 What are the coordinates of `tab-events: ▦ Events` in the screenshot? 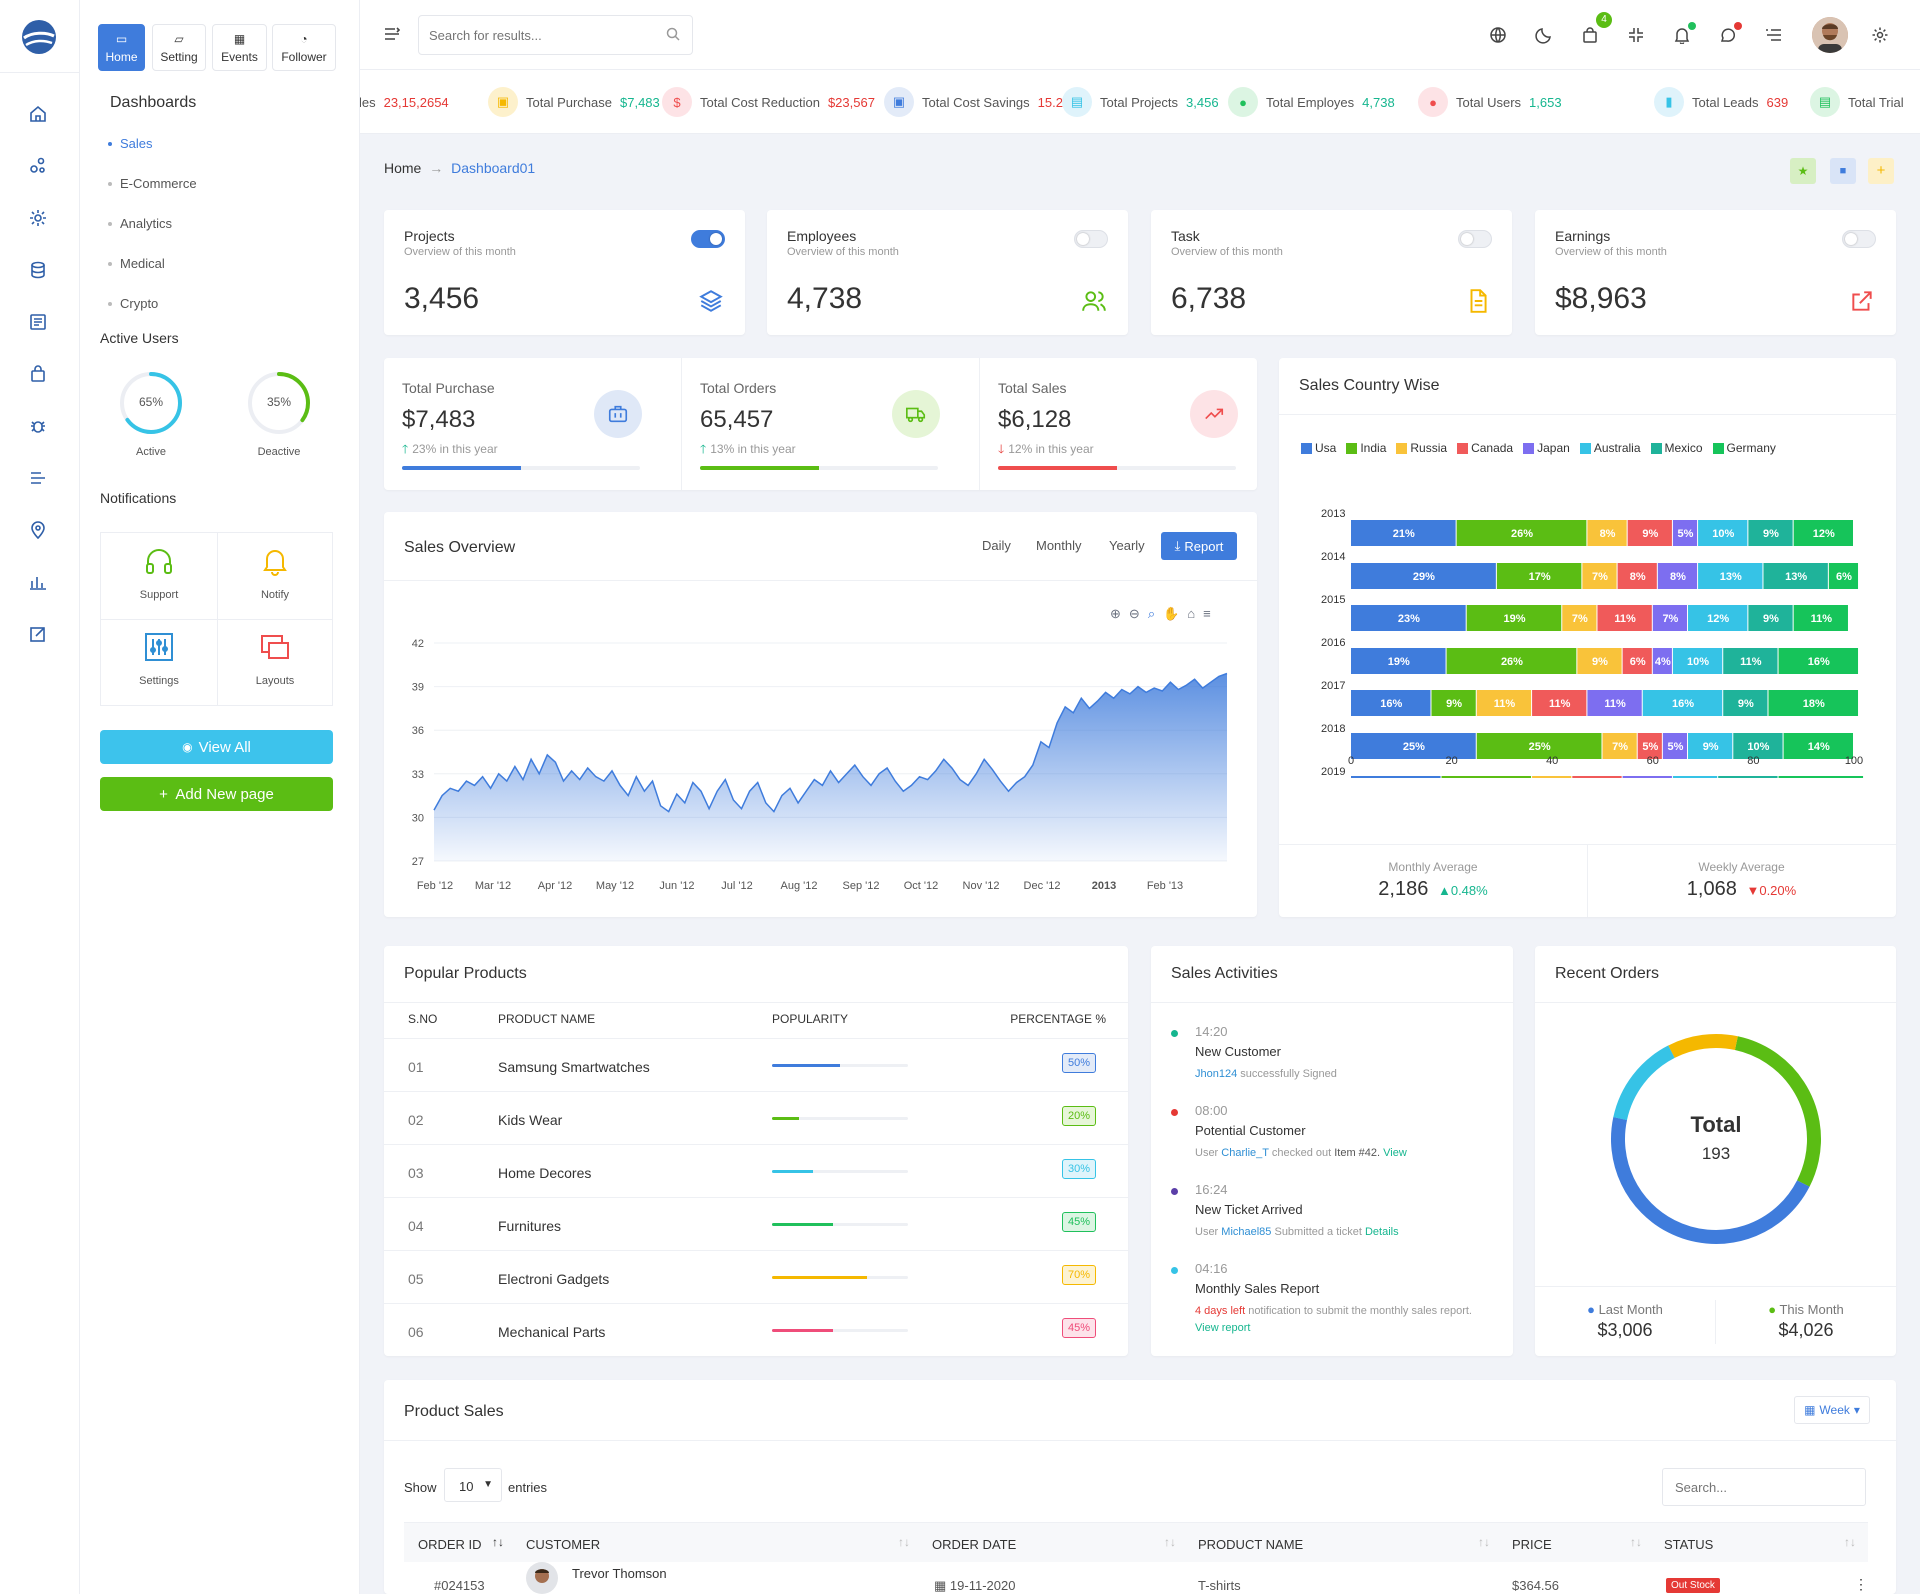 It's located at (239, 47).